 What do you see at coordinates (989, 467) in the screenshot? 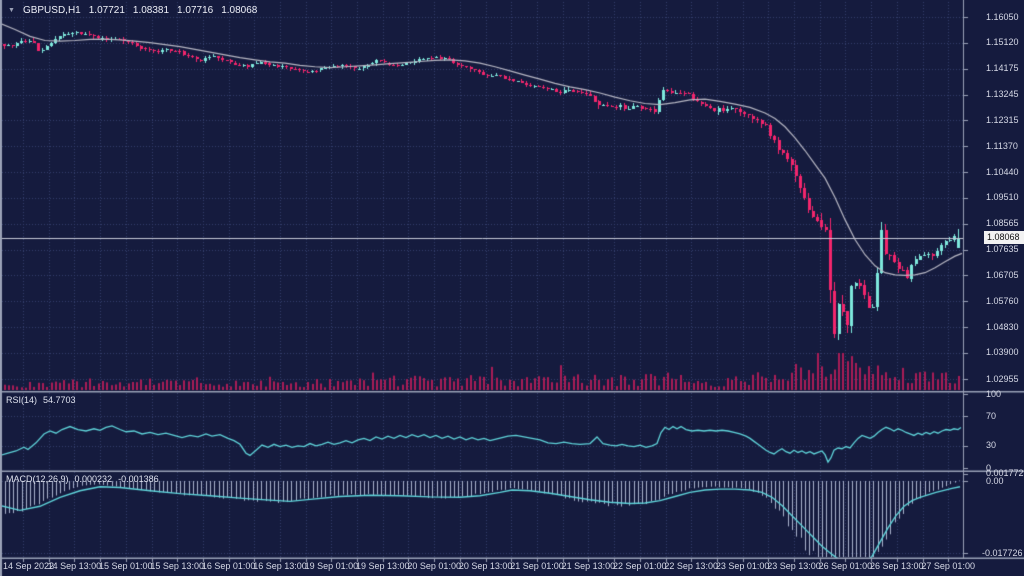
I see `rsi-axis-label: 0` at bounding box center [989, 467].